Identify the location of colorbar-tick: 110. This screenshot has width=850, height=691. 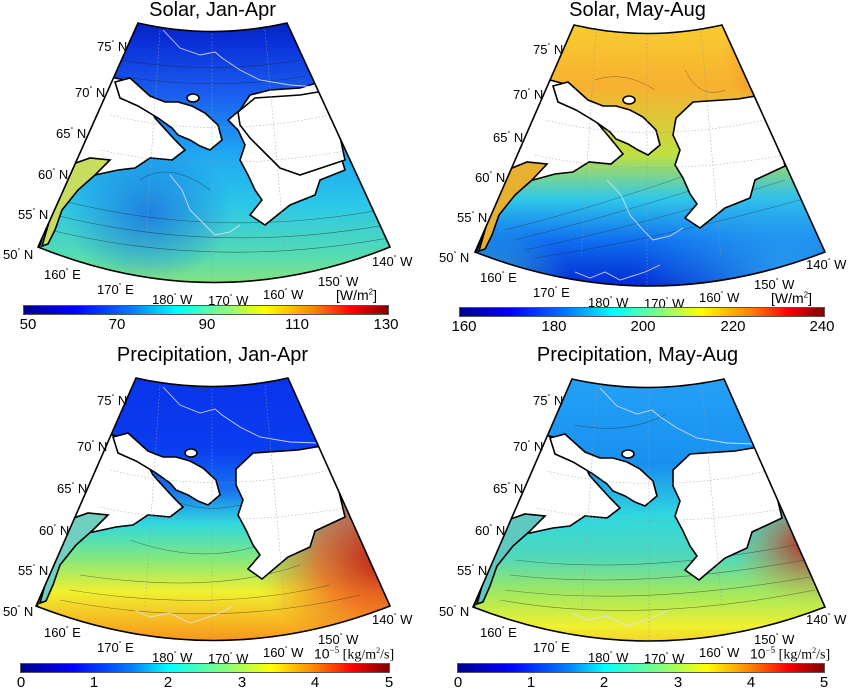
(297, 324).